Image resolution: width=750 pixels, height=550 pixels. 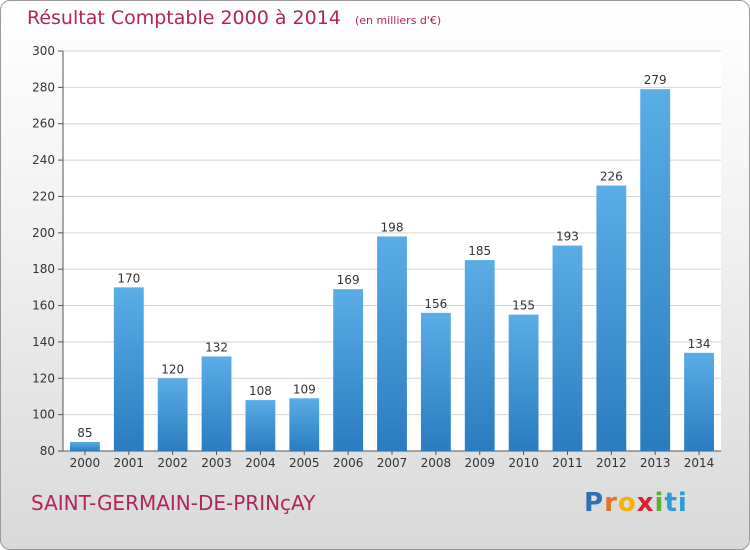 I want to click on data-label: 279, so click(x=655, y=80).